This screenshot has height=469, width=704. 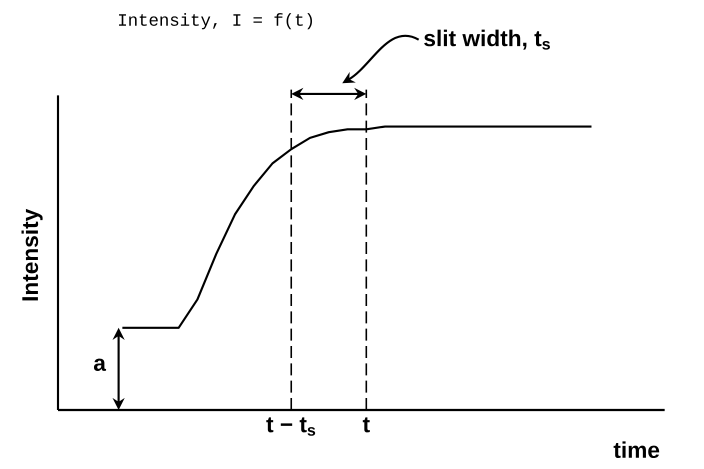 I want to click on x-tick-label: t − t$_{s}$, so click(x=291, y=426).